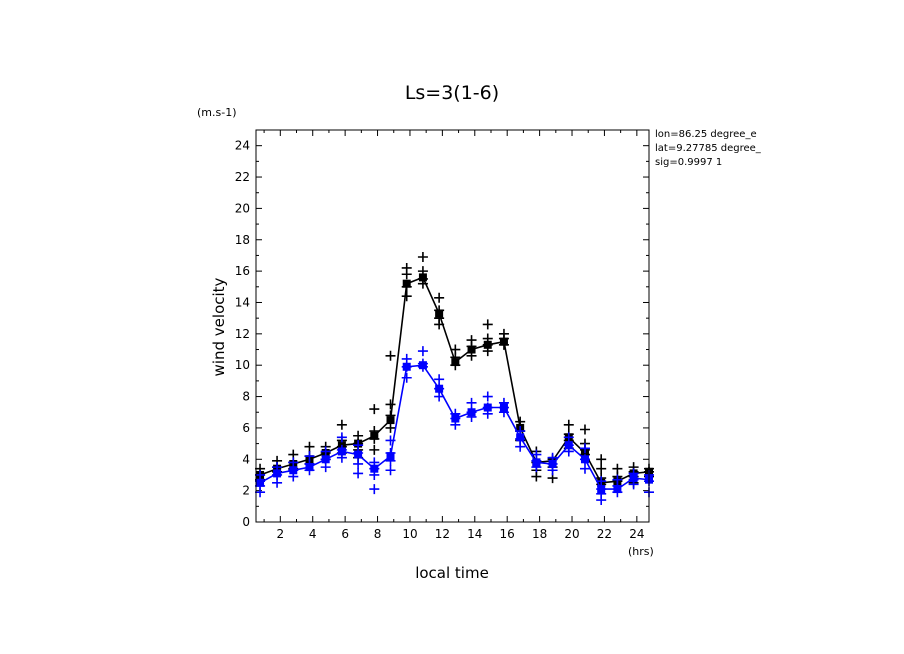  Describe the element at coordinates (242, 365) in the screenshot. I see `y-tick-label: 10` at that location.